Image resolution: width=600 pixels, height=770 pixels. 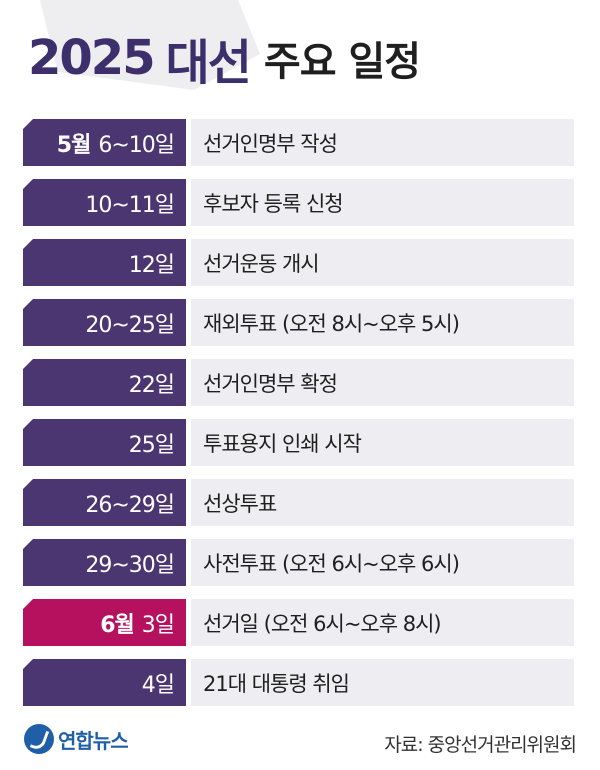 I want to click on schedule-date-election-day: 6월 3일, so click(x=104, y=622).